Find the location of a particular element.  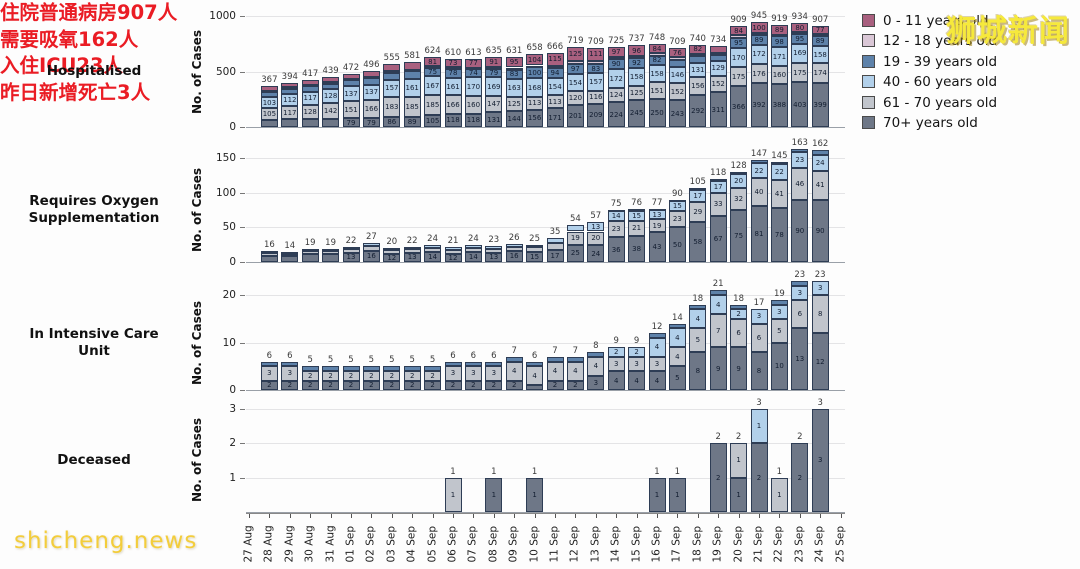

segment-value-label: 151 is located at coordinates (657, 90).